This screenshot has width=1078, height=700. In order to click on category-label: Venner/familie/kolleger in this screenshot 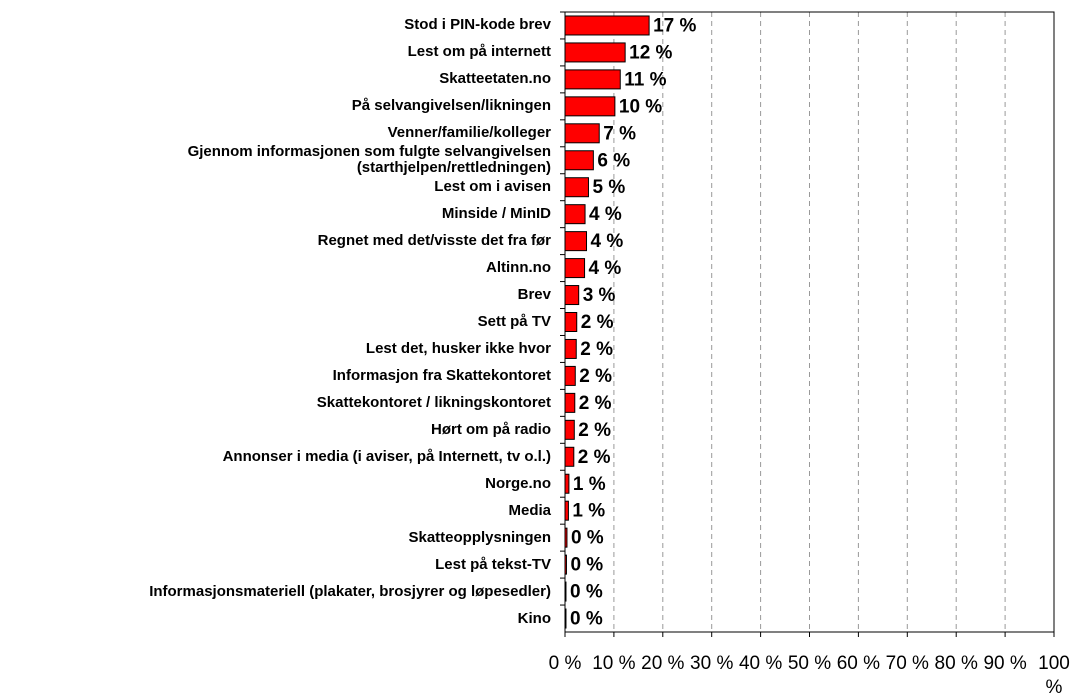, I will do `click(469, 133)`.